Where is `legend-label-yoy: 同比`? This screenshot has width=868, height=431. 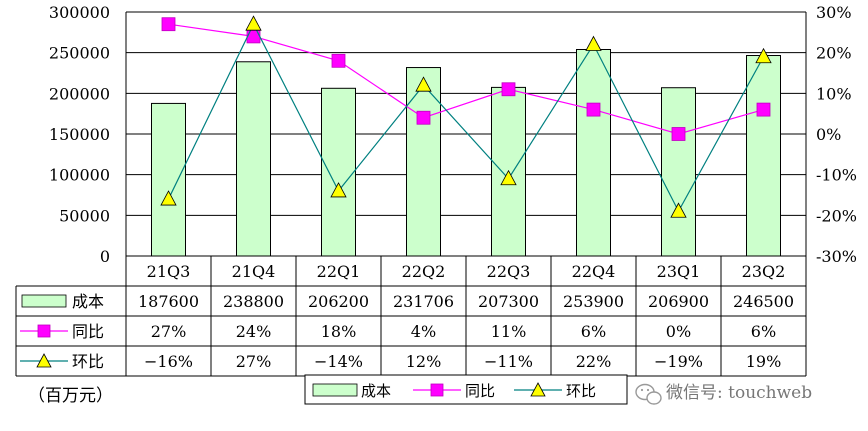
legend-label-yoy: 同比 is located at coordinates (480, 391).